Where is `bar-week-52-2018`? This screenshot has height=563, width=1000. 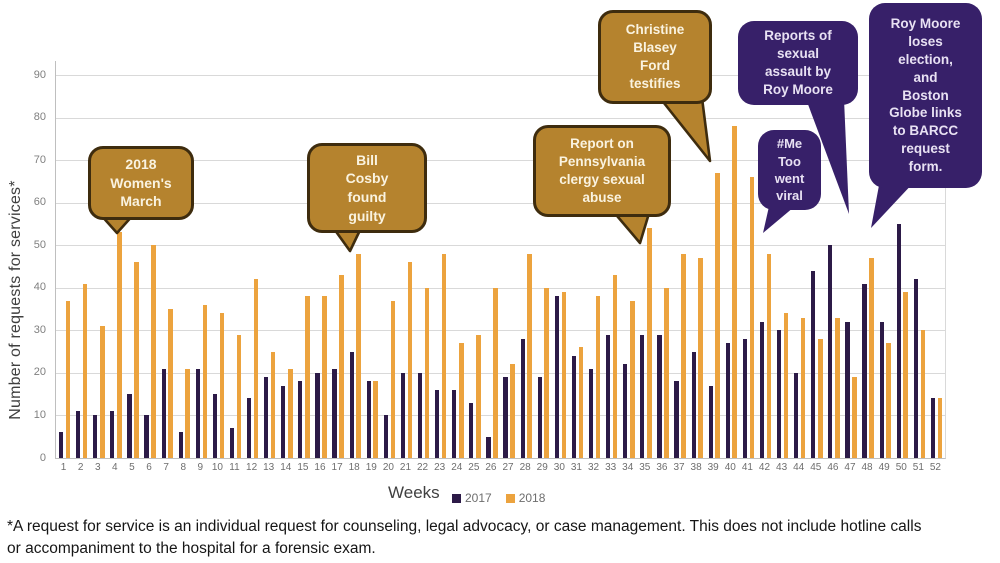
bar-week-52-2018 is located at coordinates (940, 428).